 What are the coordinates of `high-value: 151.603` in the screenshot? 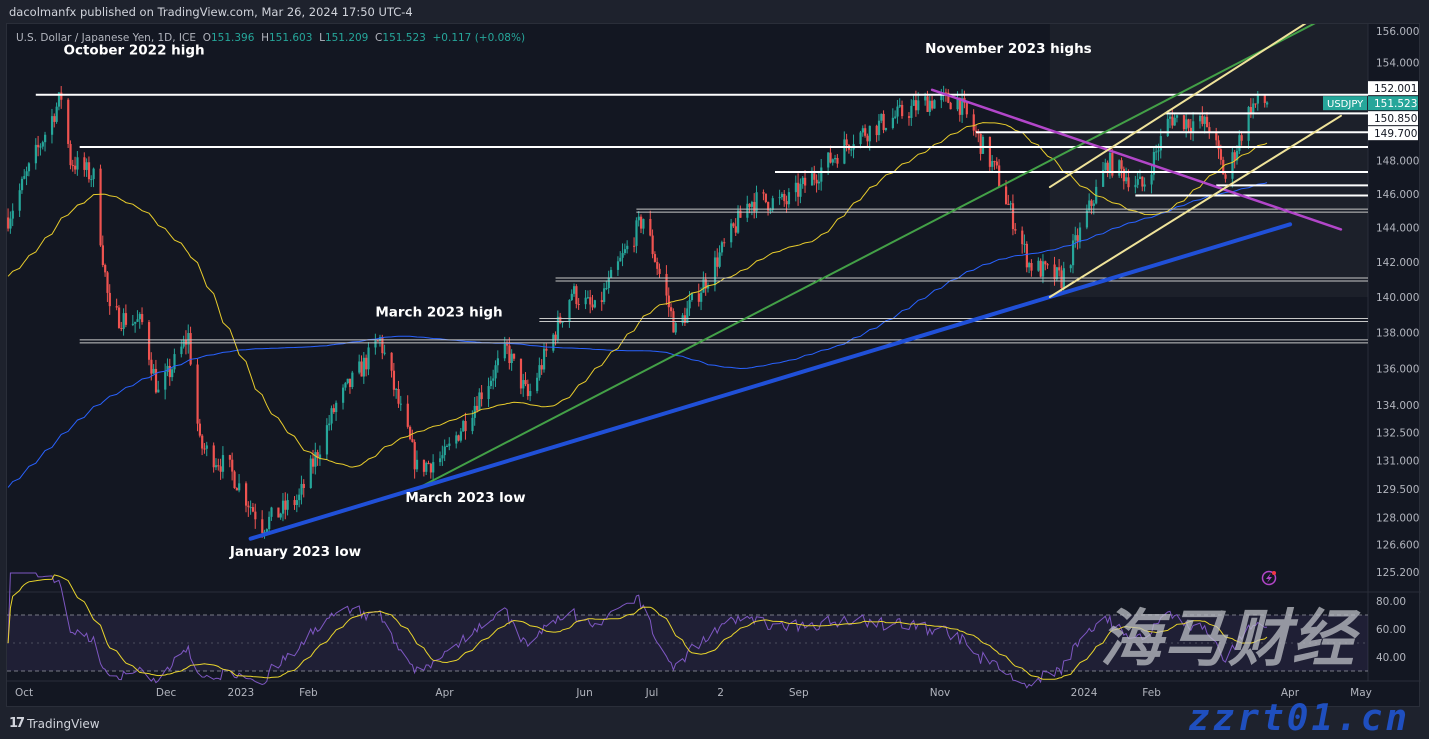 It's located at (290, 38).